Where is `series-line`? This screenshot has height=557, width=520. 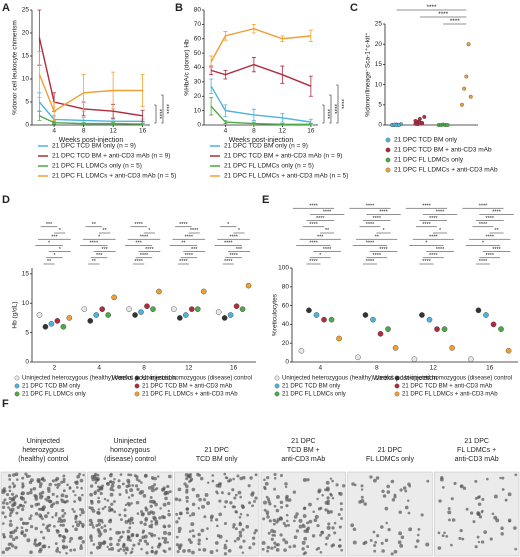 series-line is located at coordinates (261, 75).